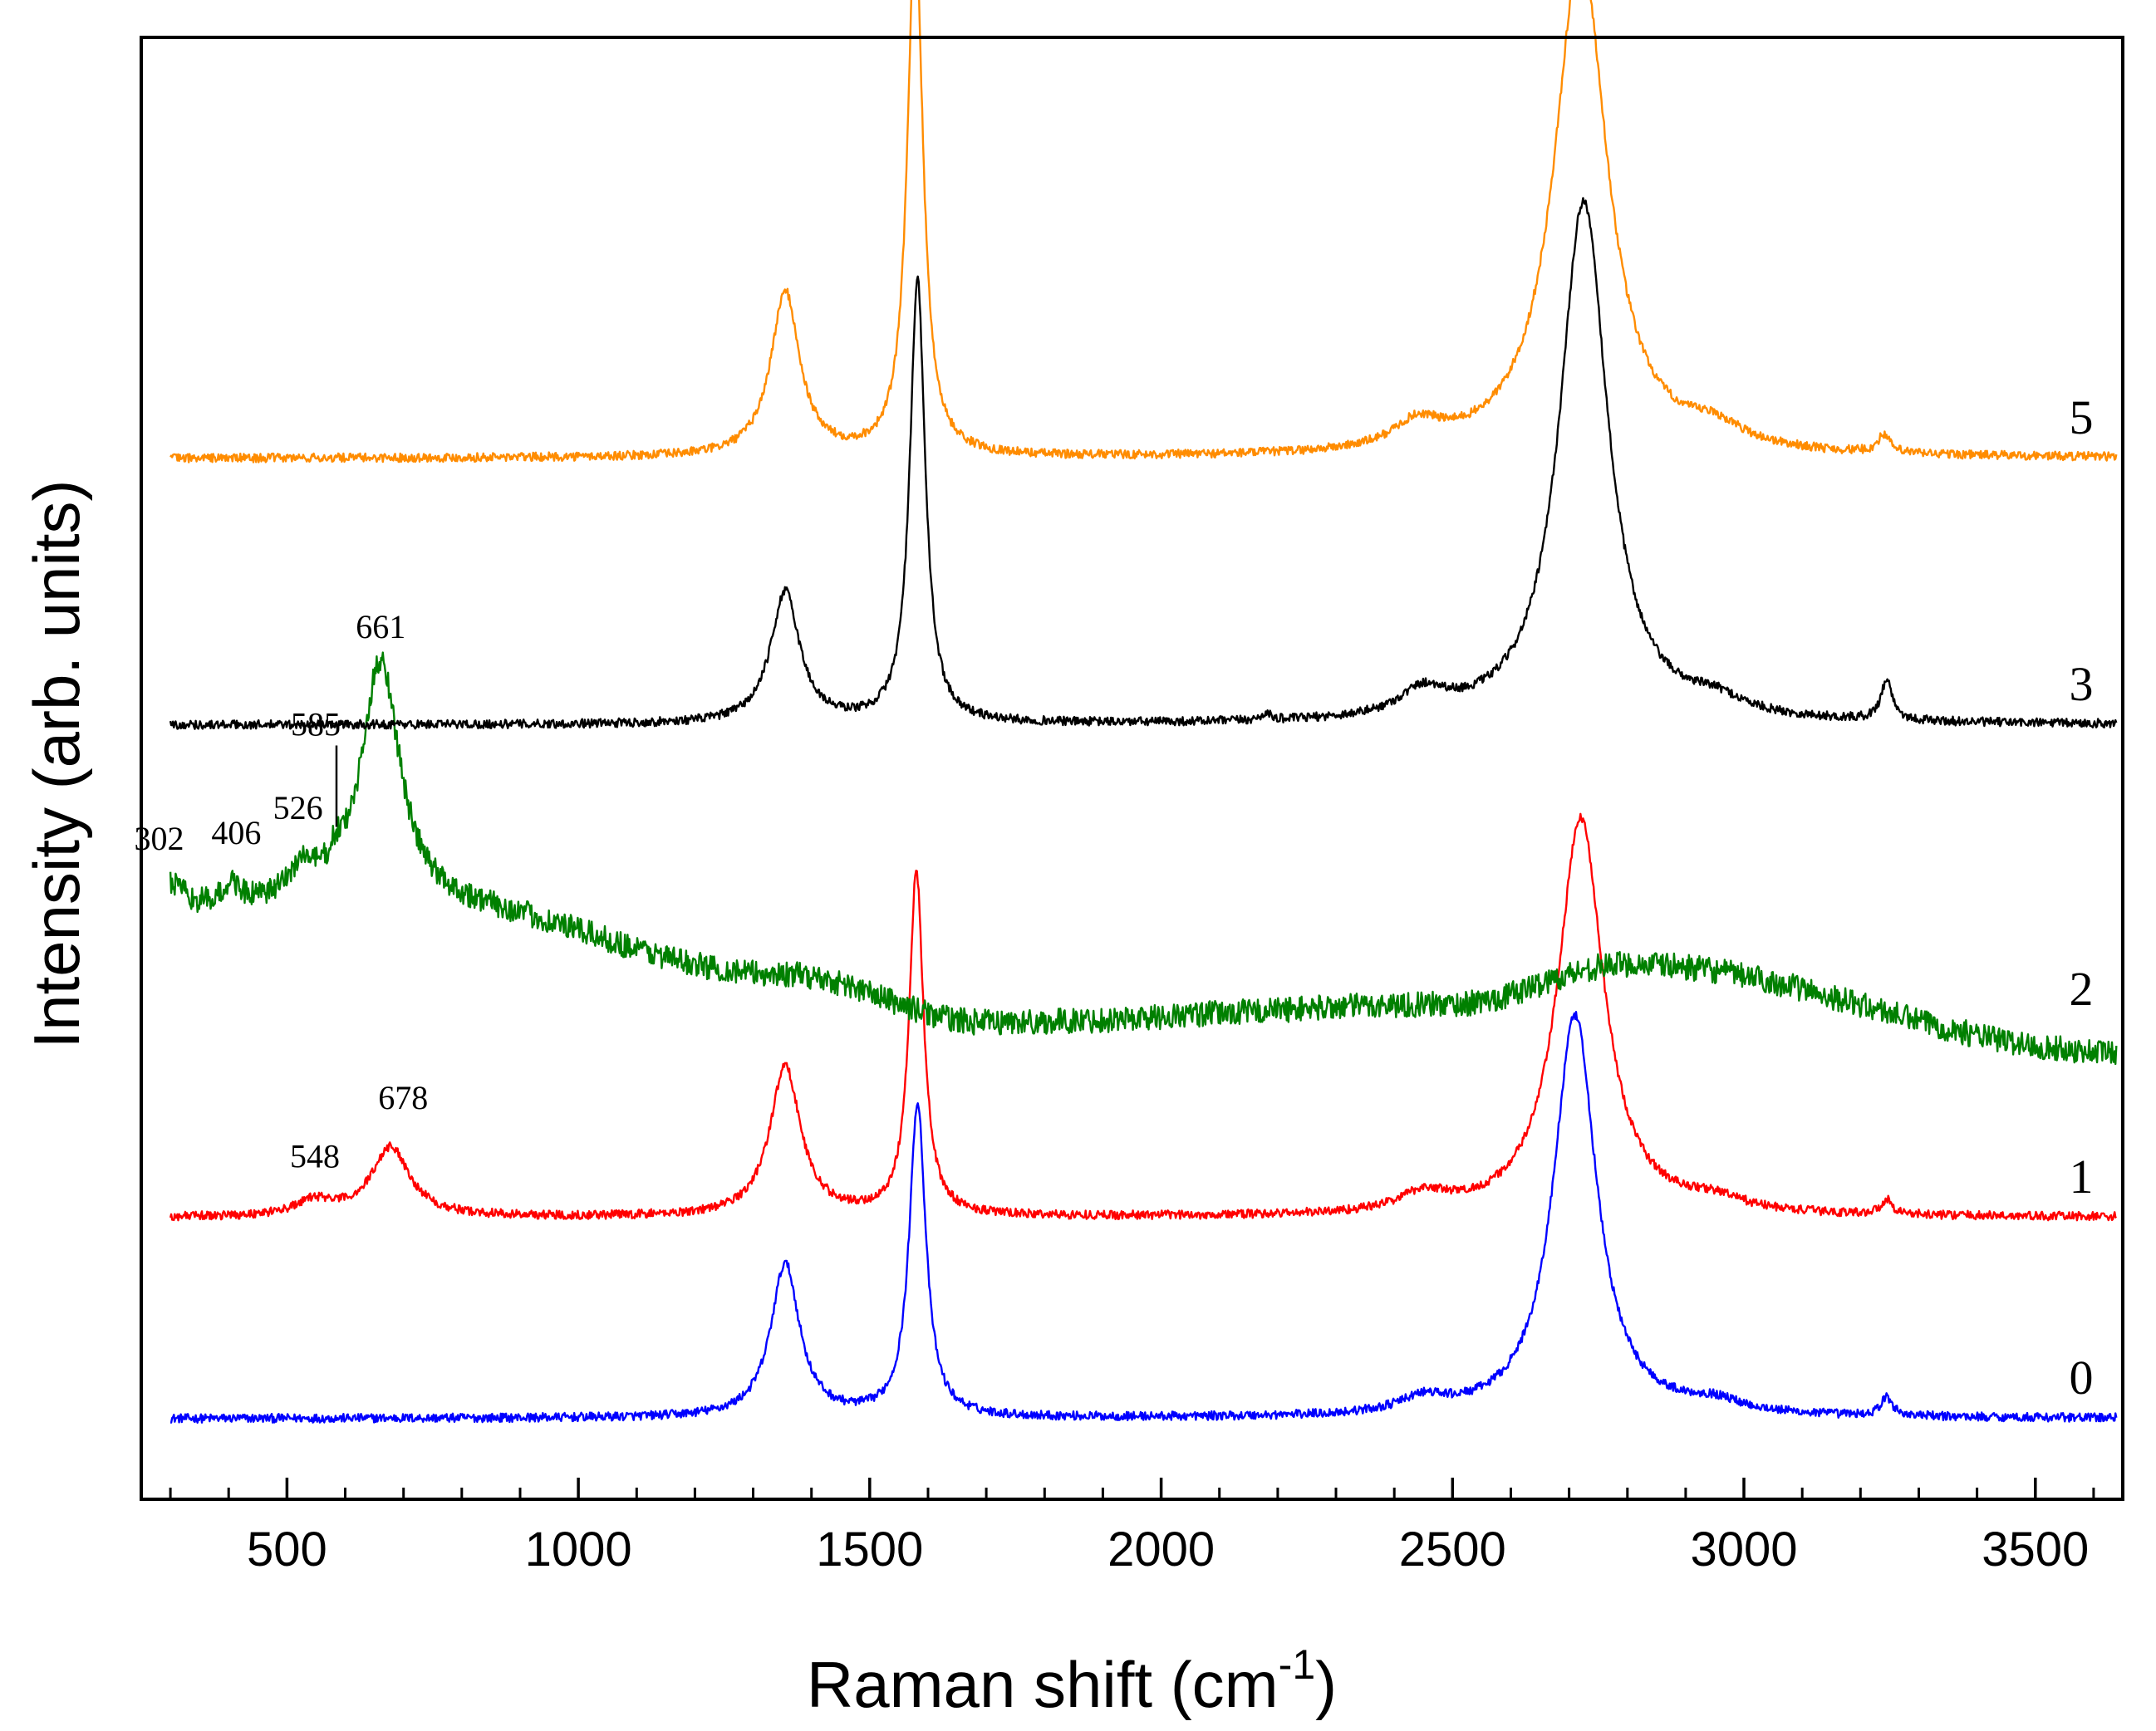 This screenshot has height=1731, width=2156. What do you see at coordinates (1297, 1664) in the screenshot?
I see `x-axis-label-superscript: -1` at bounding box center [1297, 1664].